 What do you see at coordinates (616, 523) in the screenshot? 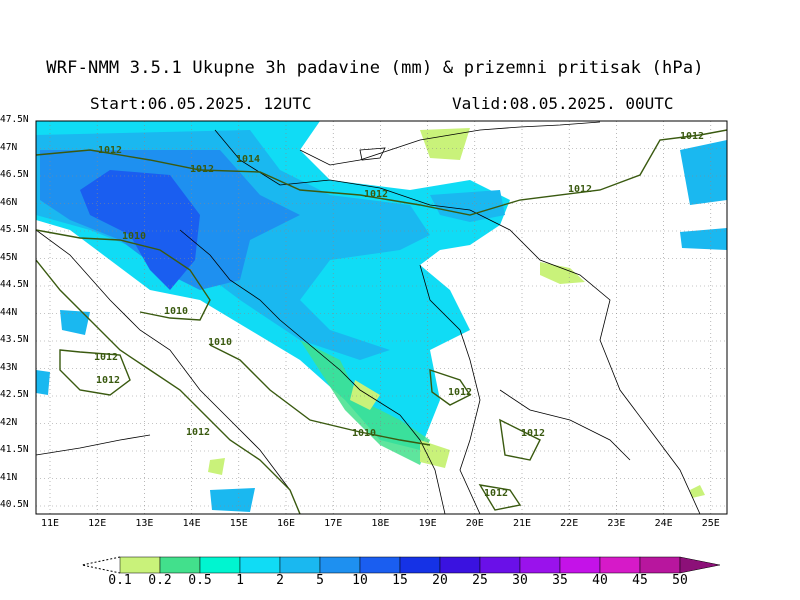
I see `lon-tick-label: 23E` at bounding box center [616, 523].